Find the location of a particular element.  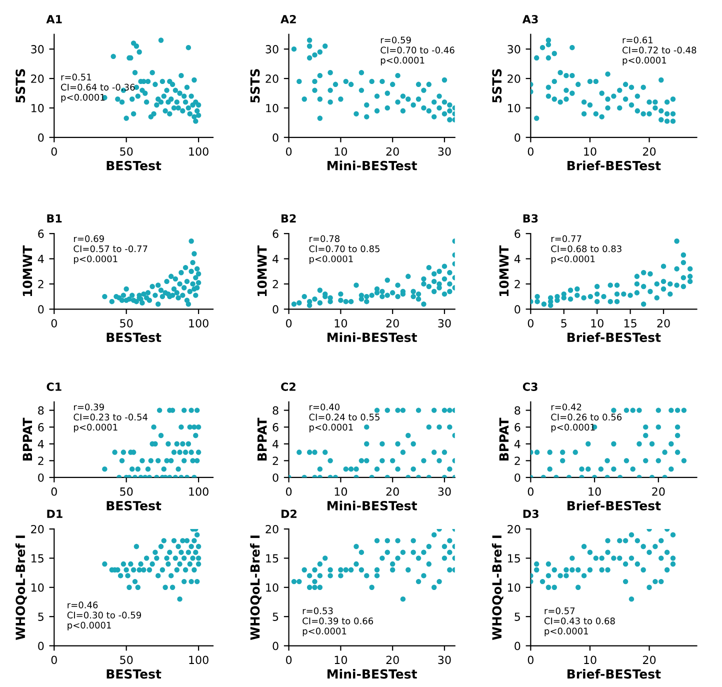

annotation: r=0.42 CI=0.26 to 0.56 p<0.0001 is located at coordinates (586, 418).